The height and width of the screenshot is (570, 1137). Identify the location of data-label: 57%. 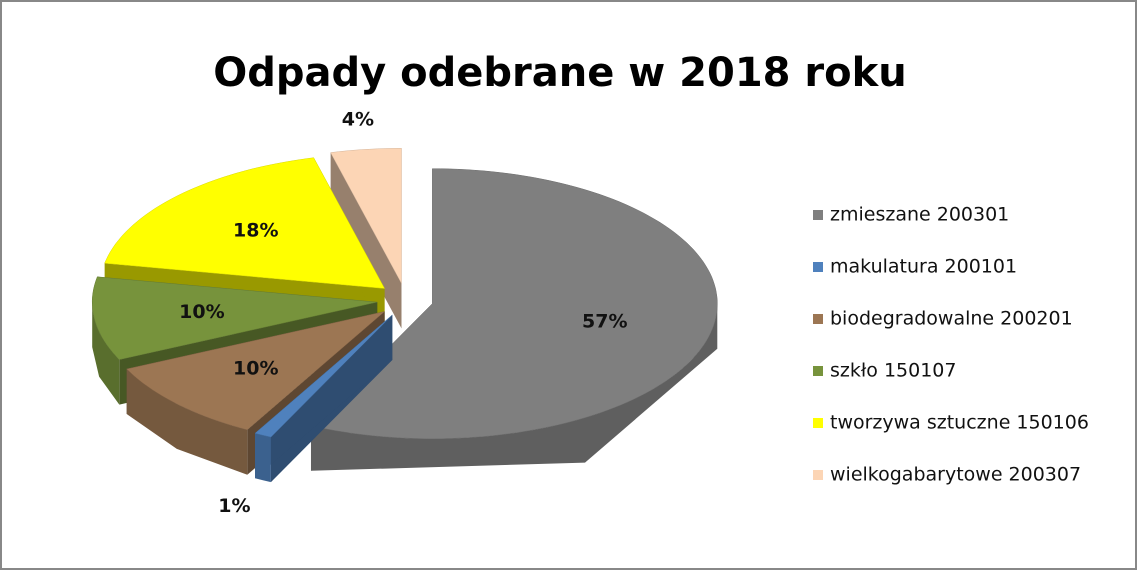
(604, 321).